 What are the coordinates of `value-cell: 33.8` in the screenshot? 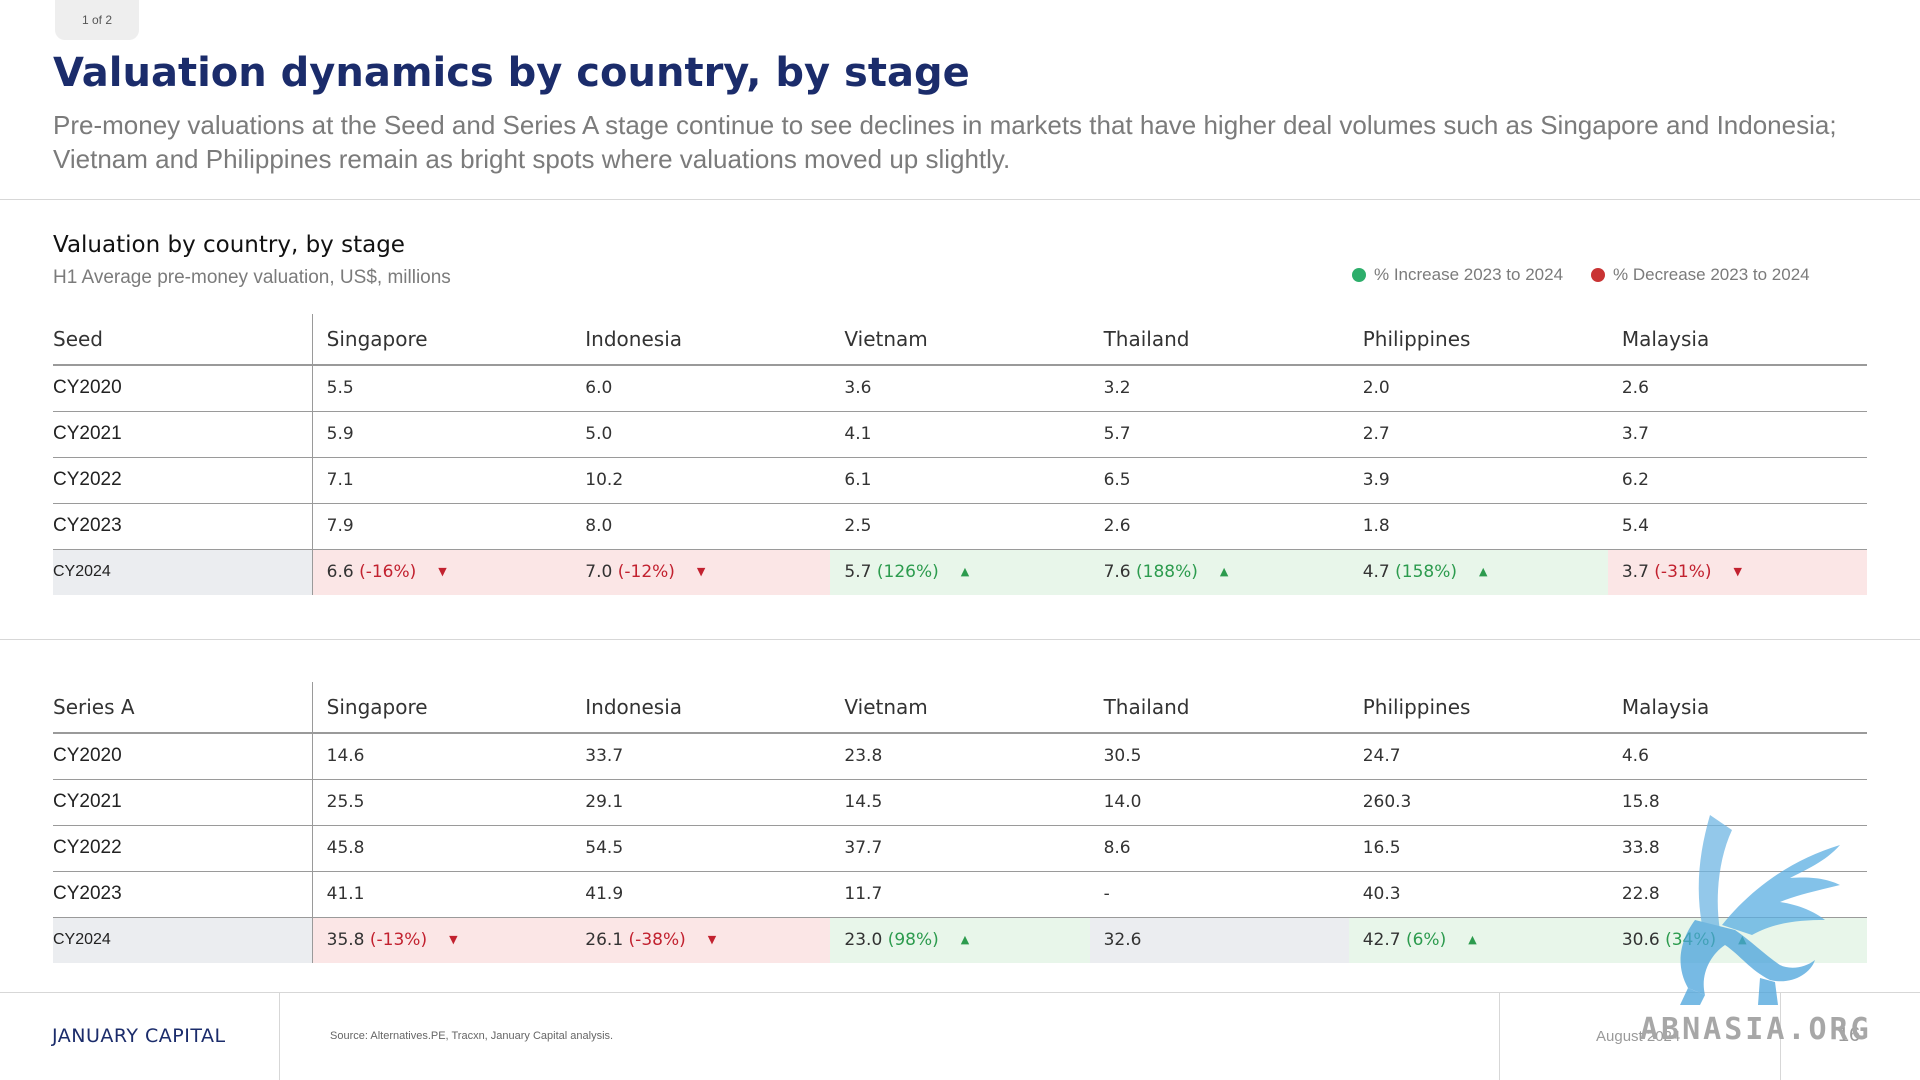 It's located at (1737, 848).